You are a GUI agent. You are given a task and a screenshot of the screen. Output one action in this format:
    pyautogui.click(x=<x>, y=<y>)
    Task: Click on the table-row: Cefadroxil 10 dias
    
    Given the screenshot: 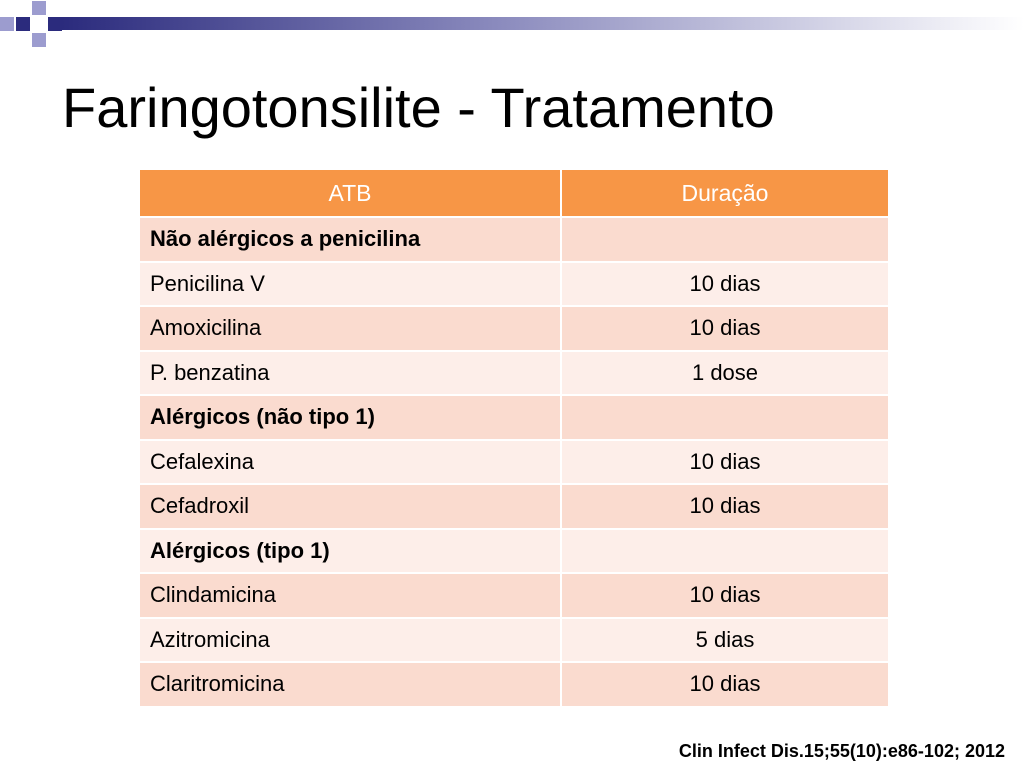 What is the action you would take?
    pyautogui.click(x=514, y=506)
    